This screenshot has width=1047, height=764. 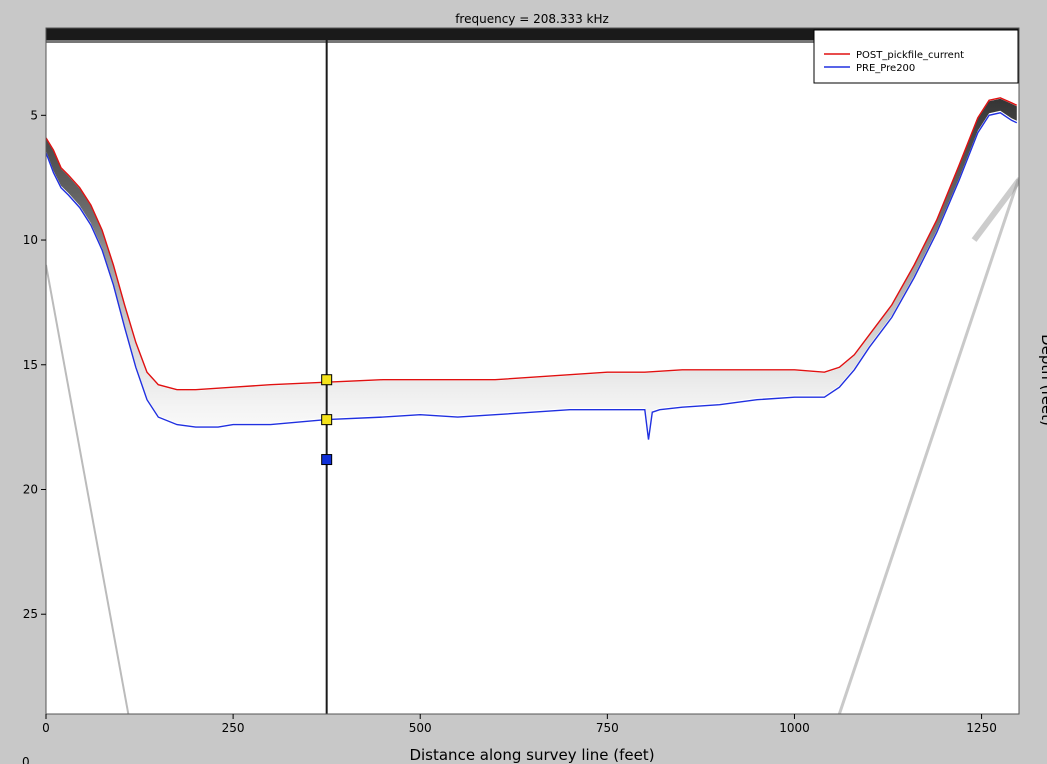 What do you see at coordinates (885, 68) in the screenshot?
I see `legend-label-pre: PRE_Pre200` at bounding box center [885, 68].